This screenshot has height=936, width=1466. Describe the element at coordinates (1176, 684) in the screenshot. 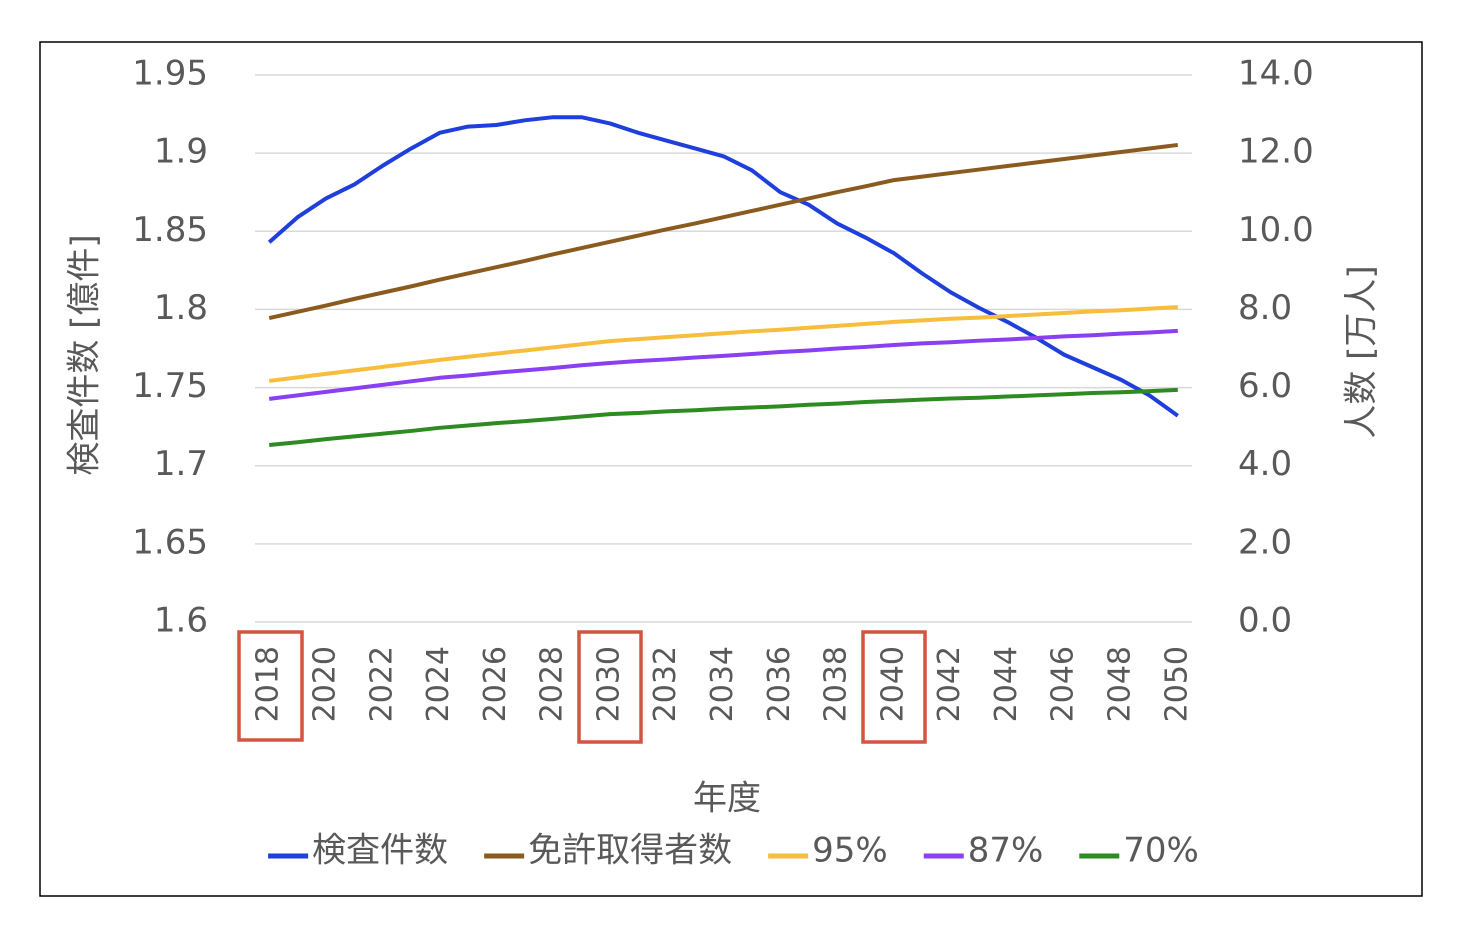

I see `x-tick-label: 2050` at that location.